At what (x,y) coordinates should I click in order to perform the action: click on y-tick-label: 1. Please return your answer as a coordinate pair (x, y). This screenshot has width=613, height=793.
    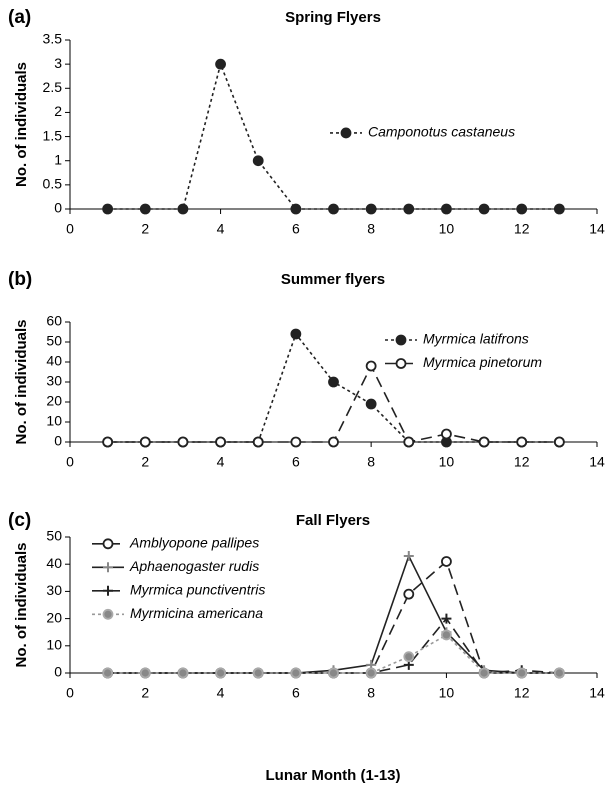
    Looking at the image, I should click on (58, 159).